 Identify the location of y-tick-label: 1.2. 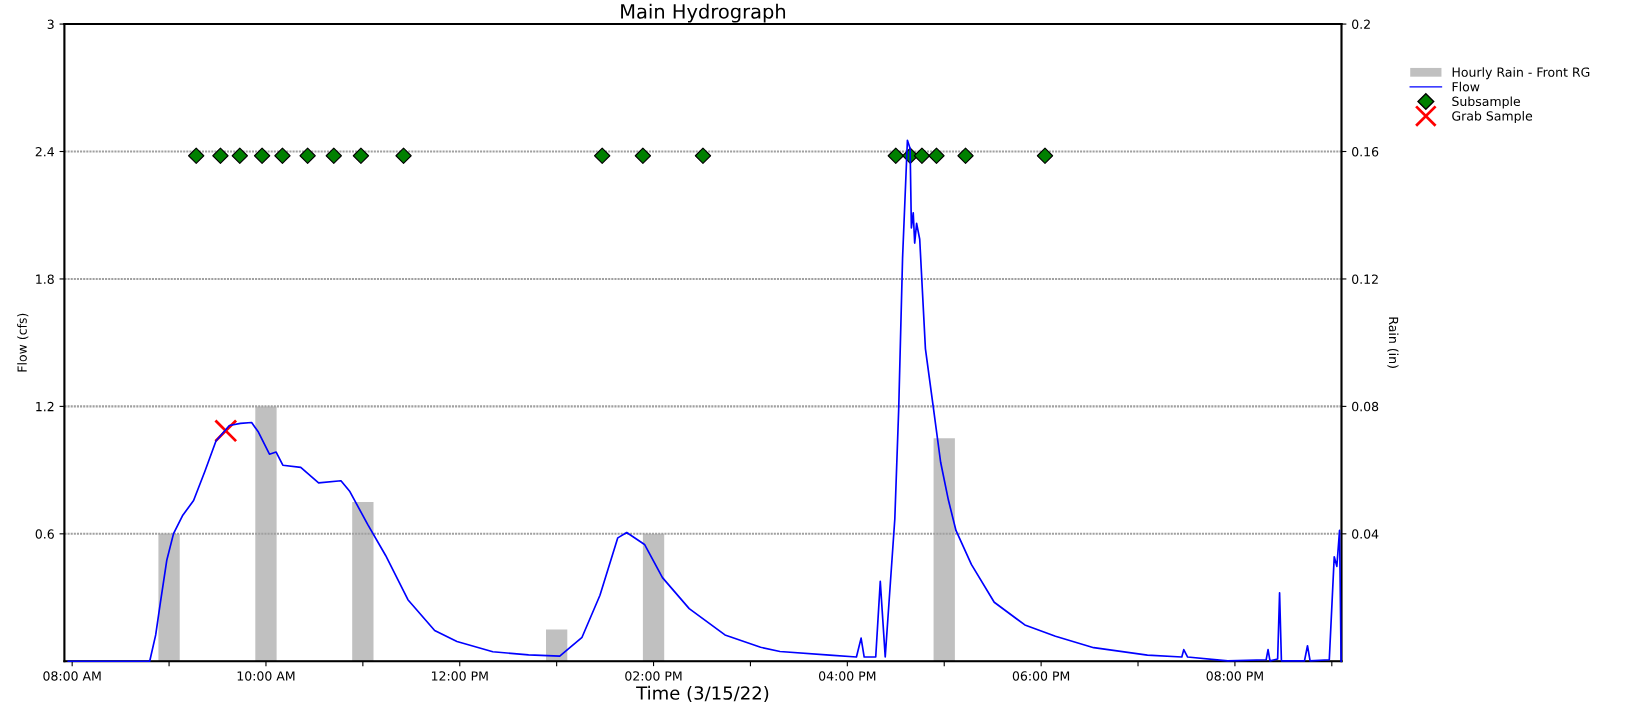
(45, 406).